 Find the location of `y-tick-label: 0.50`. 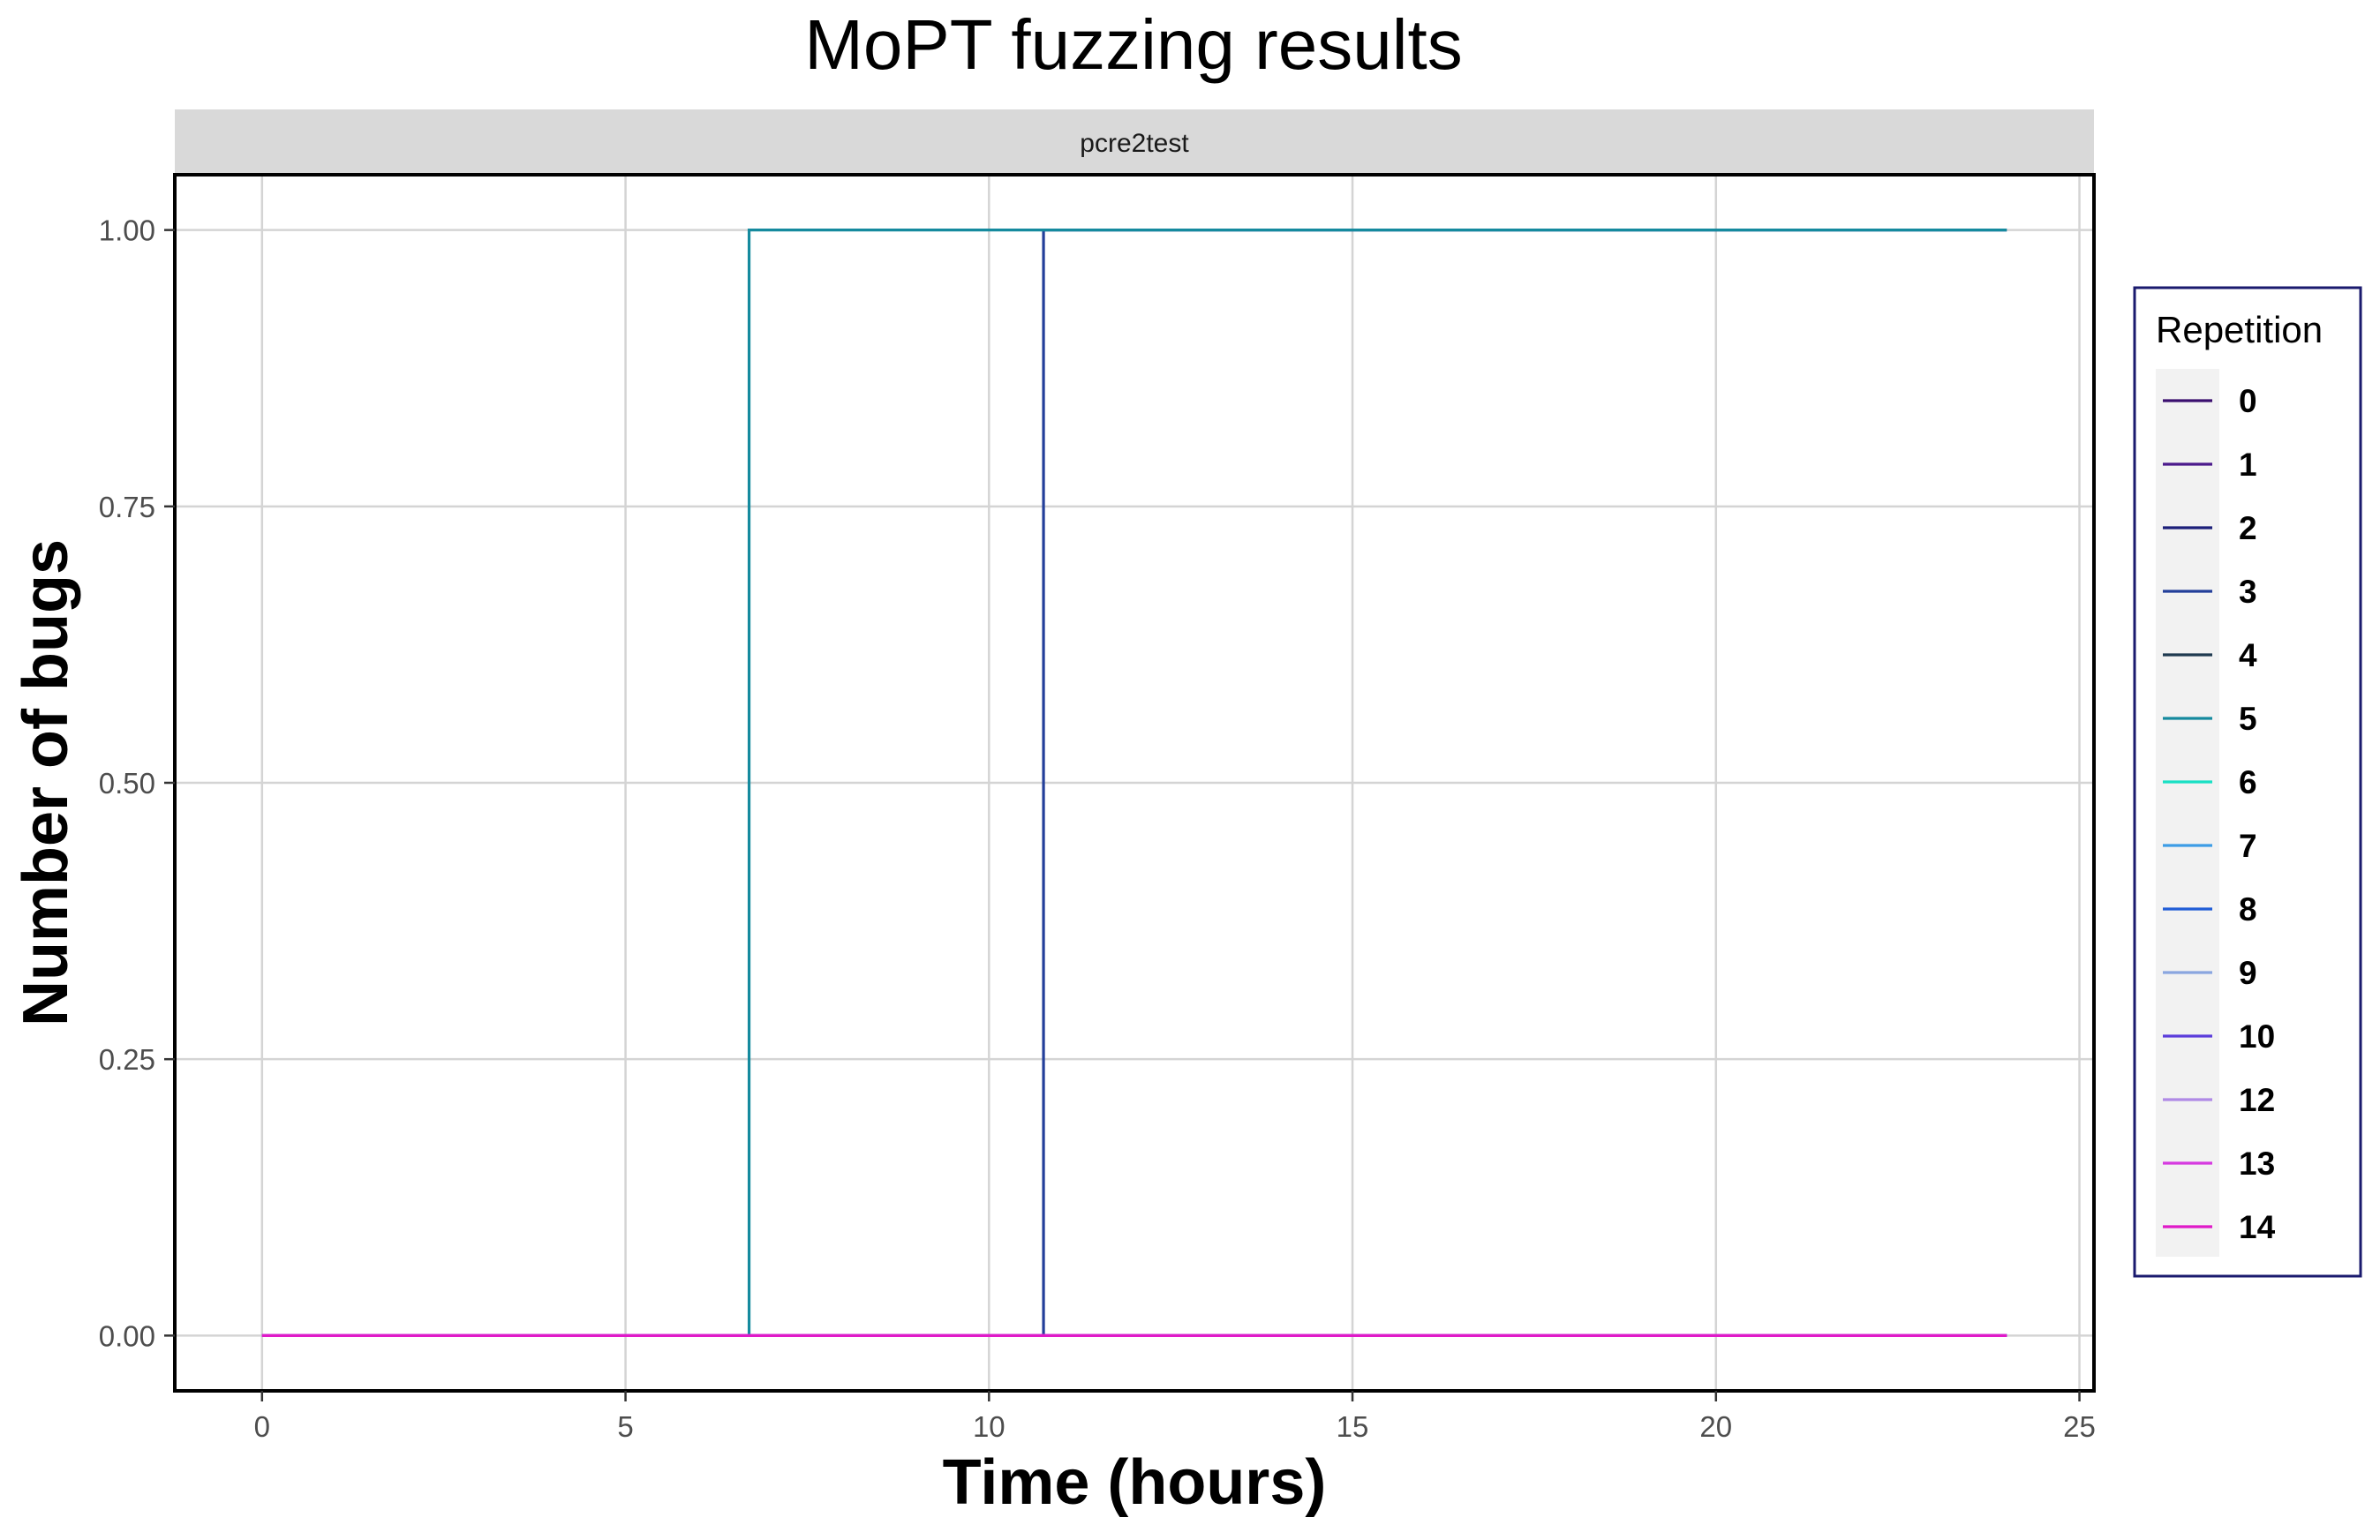

y-tick-label: 0.50 is located at coordinates (127, 783).